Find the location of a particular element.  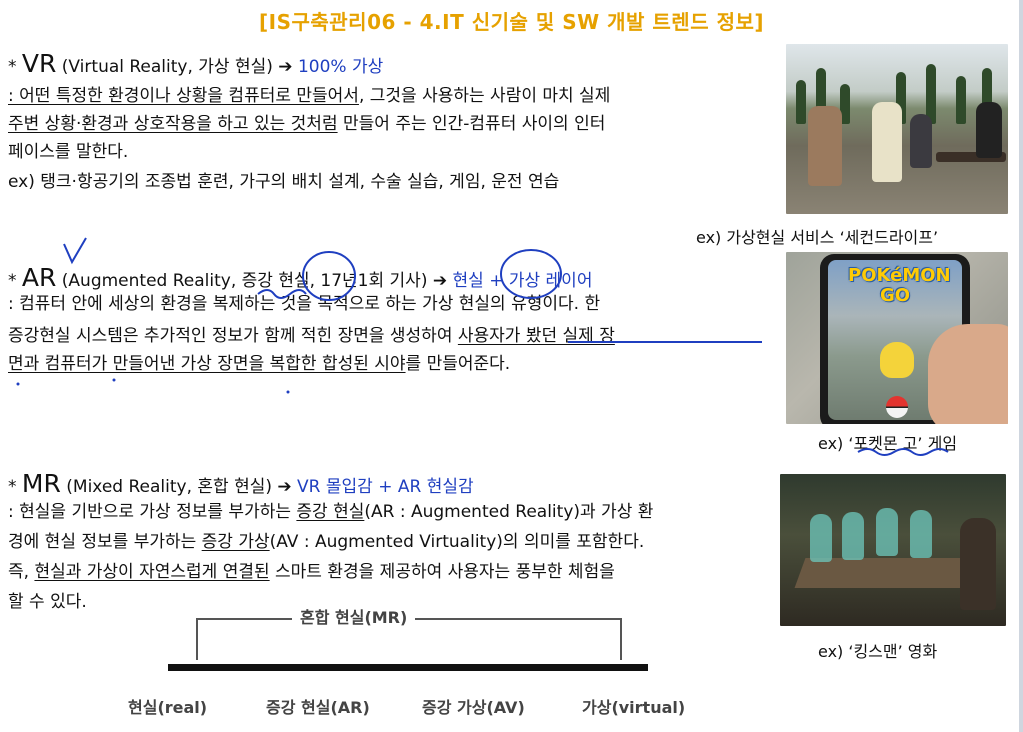

vr-heading: * VR (Virtual Reality, 가상 현실) ➔ 100% 가상 is located at coordinates (195, 65).